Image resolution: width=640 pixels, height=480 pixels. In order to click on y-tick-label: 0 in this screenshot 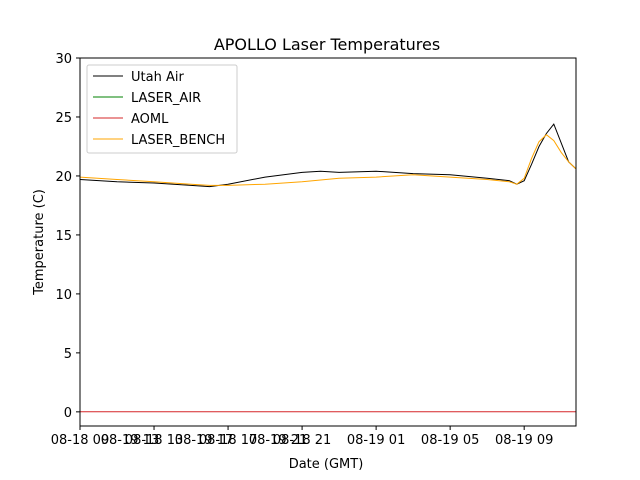, I will do `click(68, 413)`.